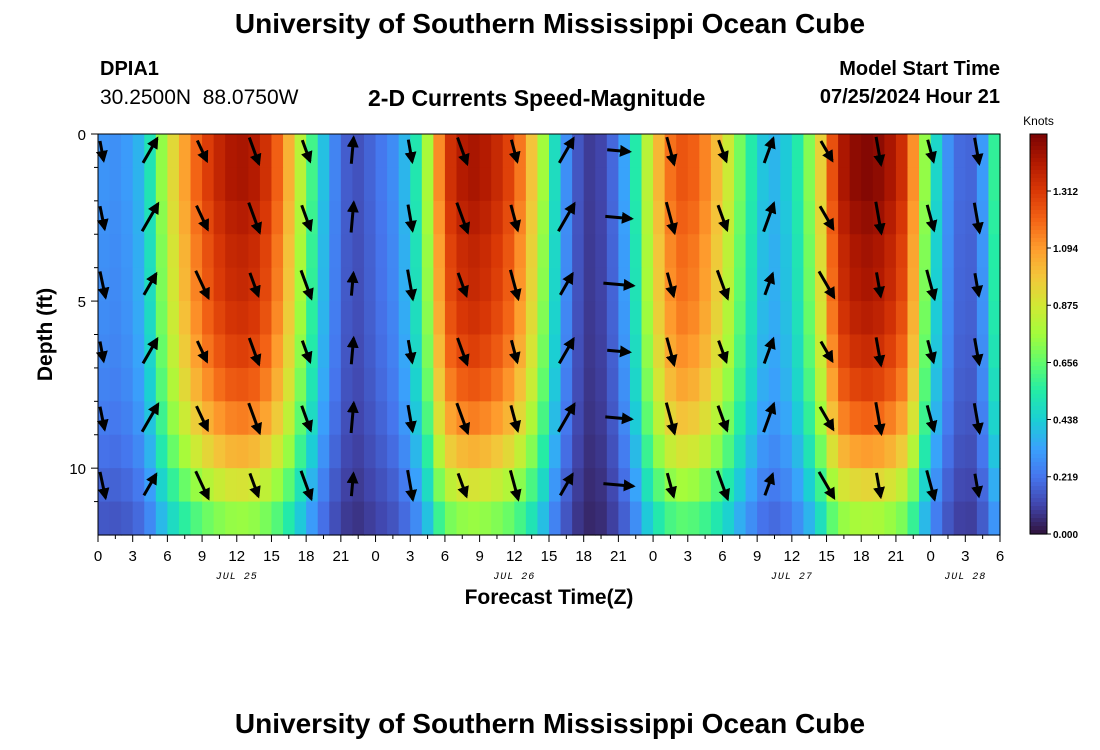 This screenshot has height=750, width=1100. What do you see at coordinates (909, 97) in the screenshot?
I see `model-start-time: 07/25/2024 Hour 21` at bounding box center [909, 97].